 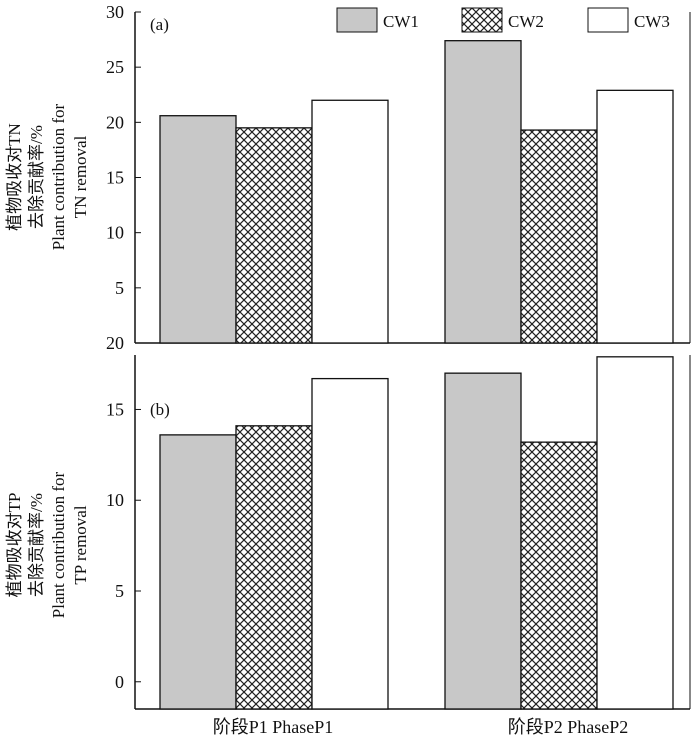 I want to click on panel-a-ylabel-line-4: TN removal, so click(x=80, y=176).